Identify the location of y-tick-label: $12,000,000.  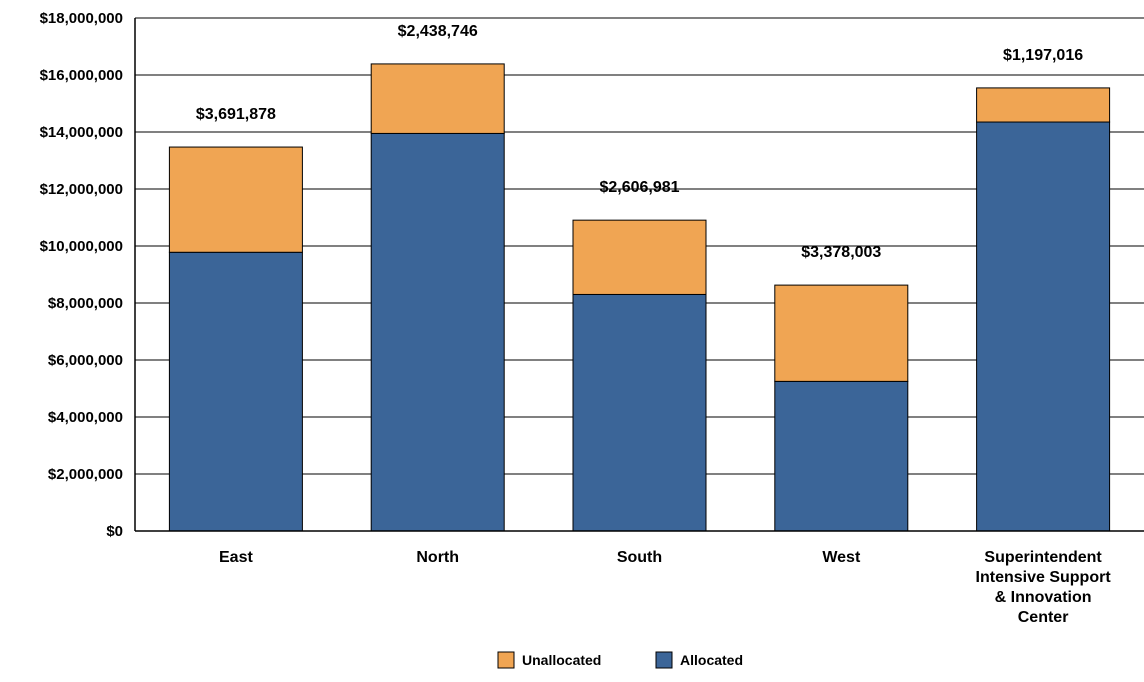
(81, 189).